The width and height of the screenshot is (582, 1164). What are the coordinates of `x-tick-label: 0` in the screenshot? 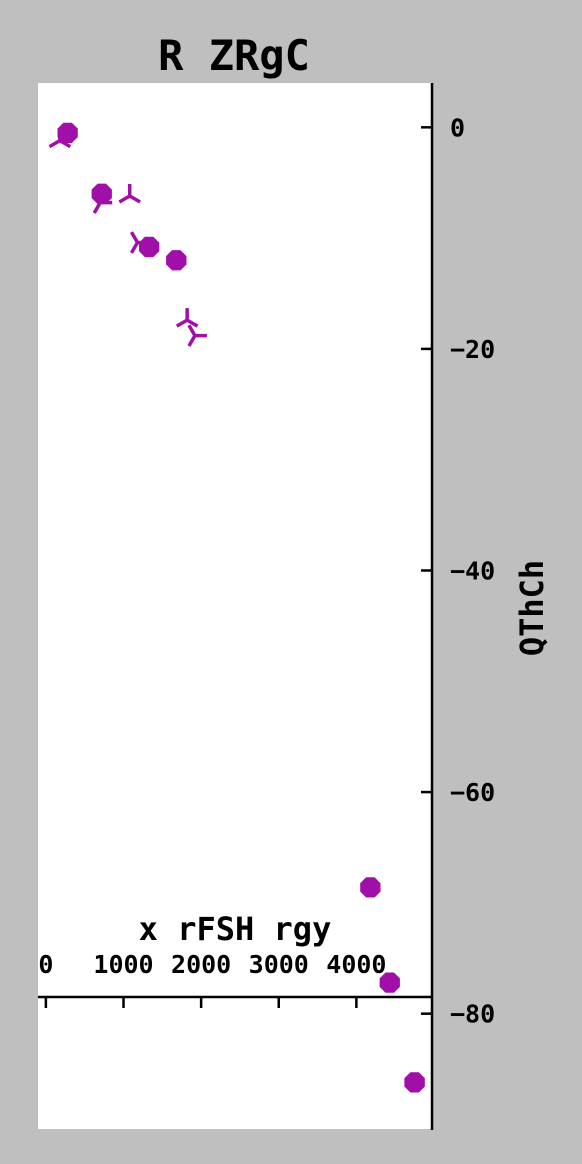 It's located at (45, 964).